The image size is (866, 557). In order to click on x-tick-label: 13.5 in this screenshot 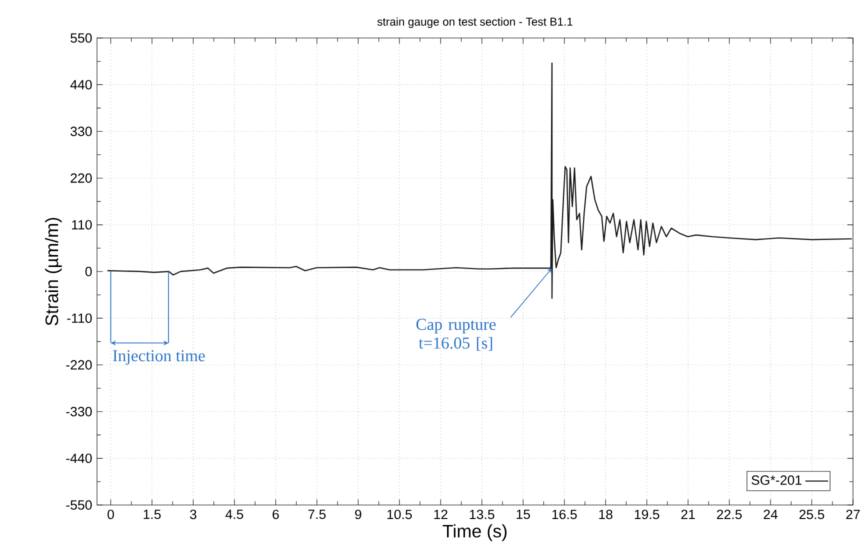, I will do `click(482, 515)`.